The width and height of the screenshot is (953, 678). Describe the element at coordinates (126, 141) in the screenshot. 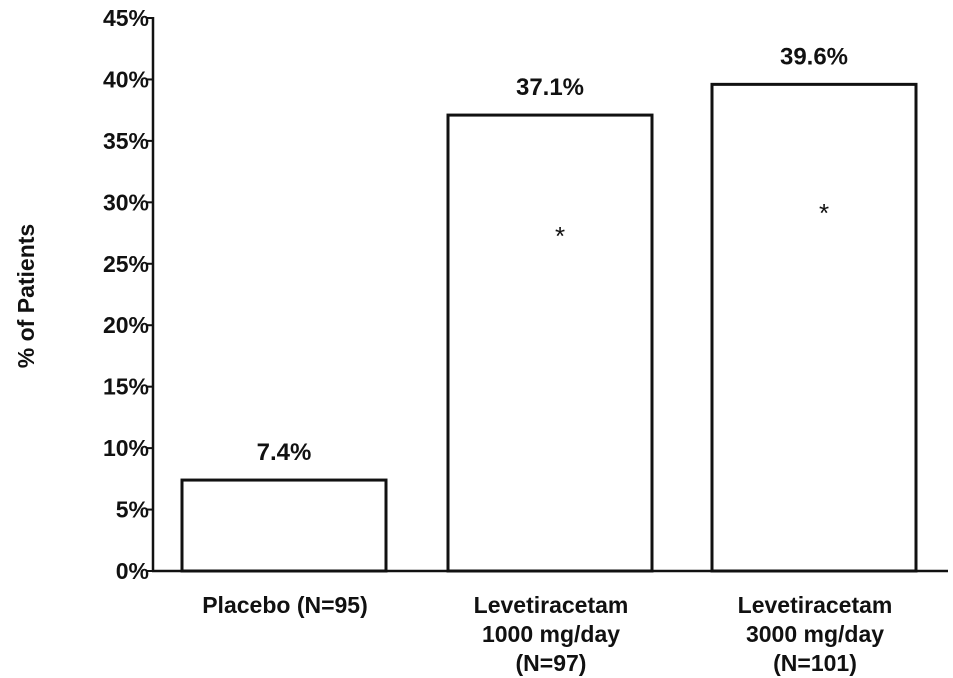

I see `y-tick-label: 35%` at that location.